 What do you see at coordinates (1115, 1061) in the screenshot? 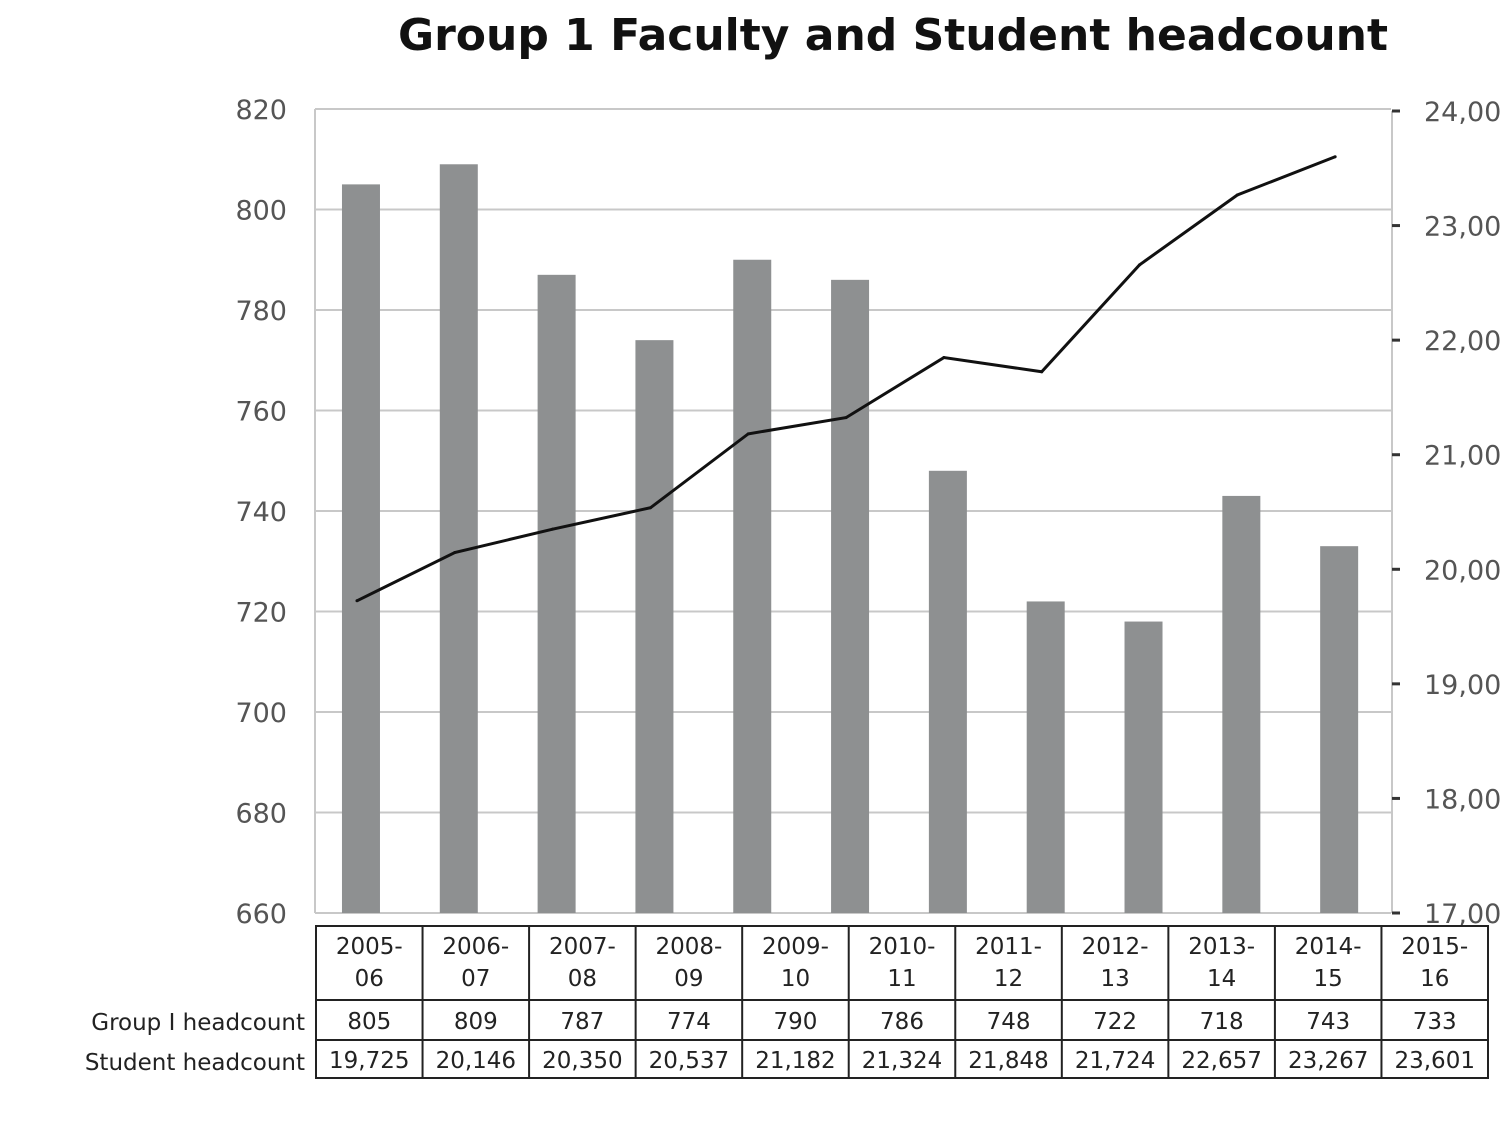
I see `table-cell-student-headcount: 21,724` at bounding box center [1115, 1061].